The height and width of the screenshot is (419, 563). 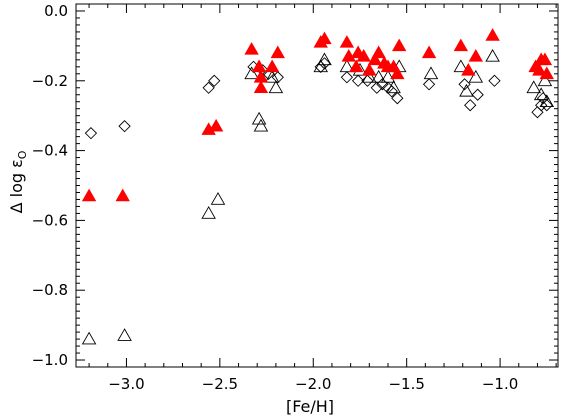 I want to click on y-axis-label: Δ log εO, so click(x=18, y=181).